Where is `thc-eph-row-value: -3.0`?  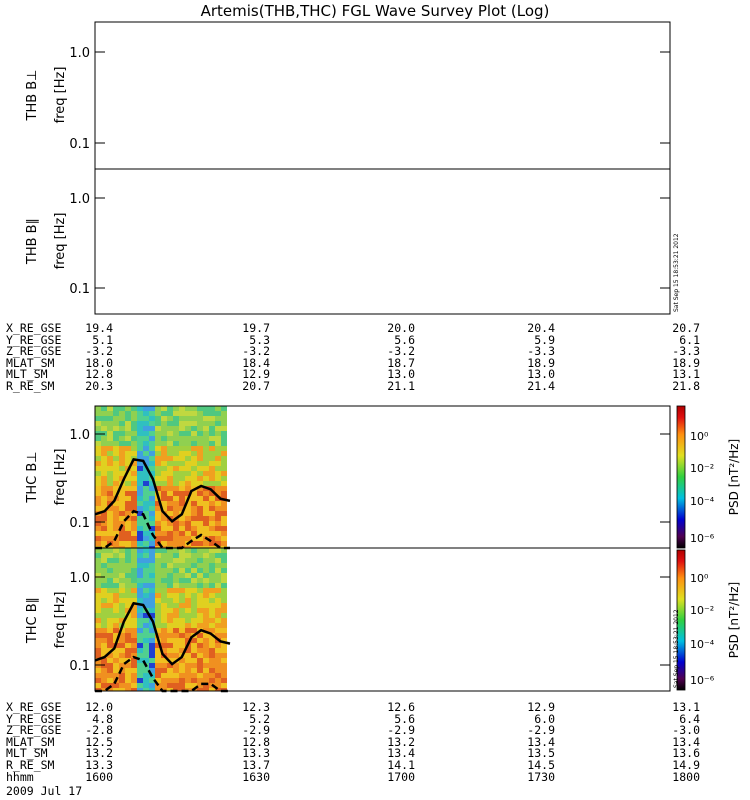
thc-eph-row-value: -3.0 is located at coordinates (686, 730).